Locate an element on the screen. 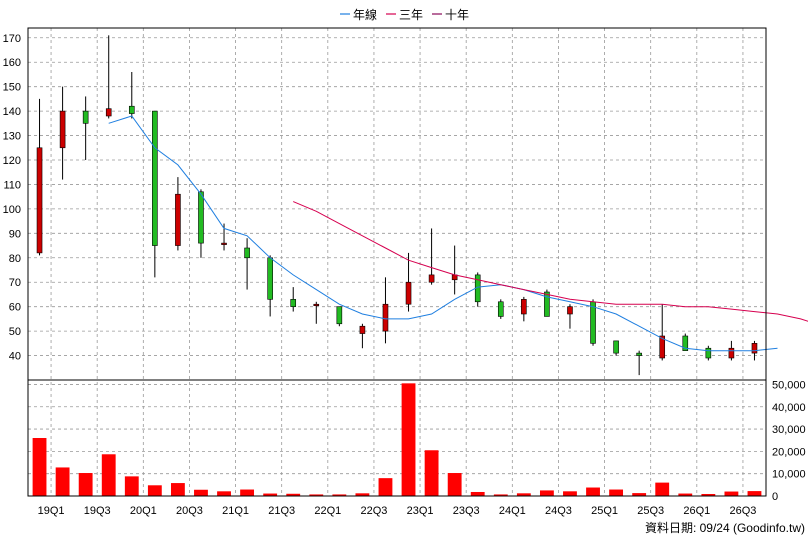 The width and height of the screenshot is (808, 545). x-tick-label: 20Q1 is located at coordinates (143, 511).